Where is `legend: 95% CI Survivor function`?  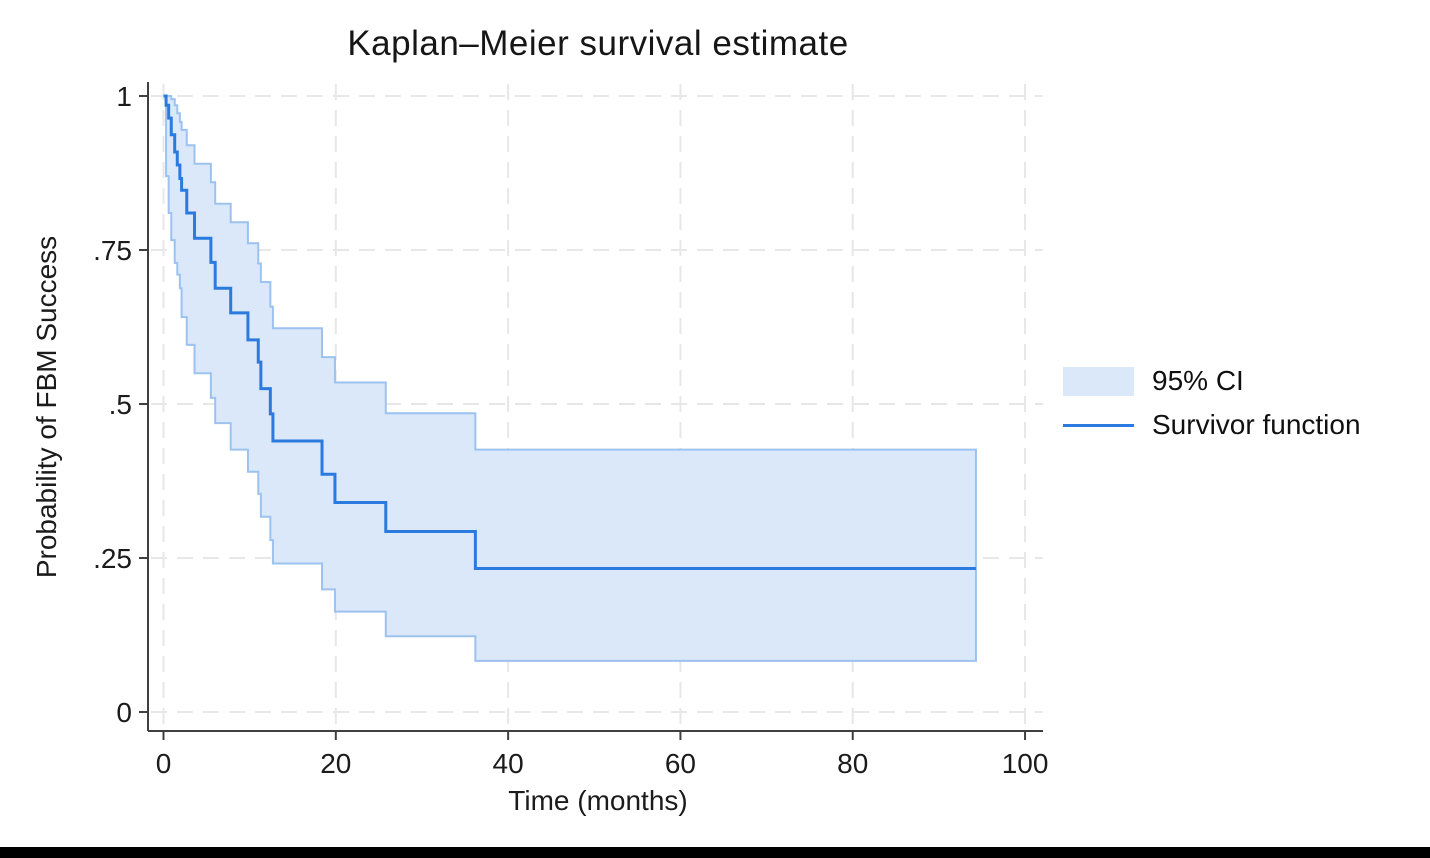 legend: 95% CI Survivor function is located at coordinates (1212, 409).